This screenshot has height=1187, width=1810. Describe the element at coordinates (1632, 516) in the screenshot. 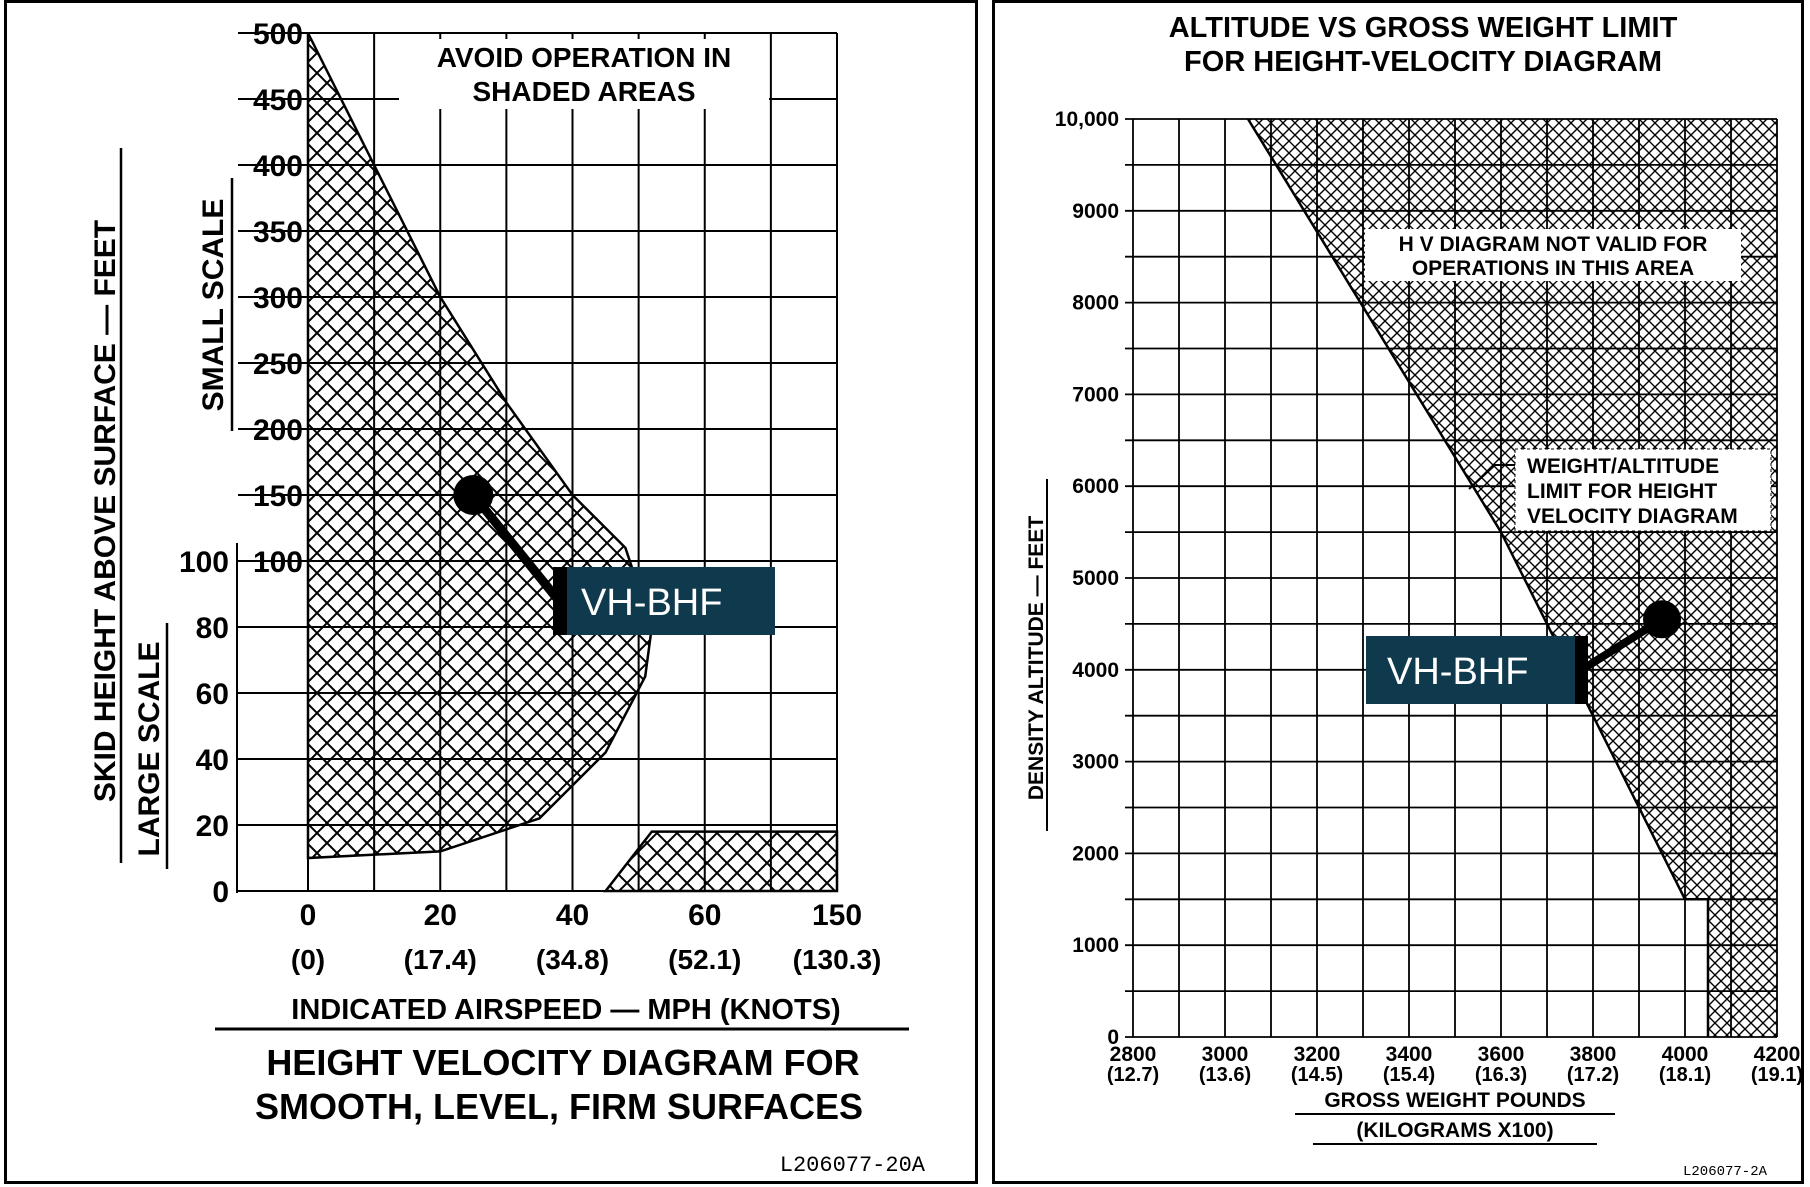

I see `limit-note-line: VELOCITY DIAGRAM` at that location.